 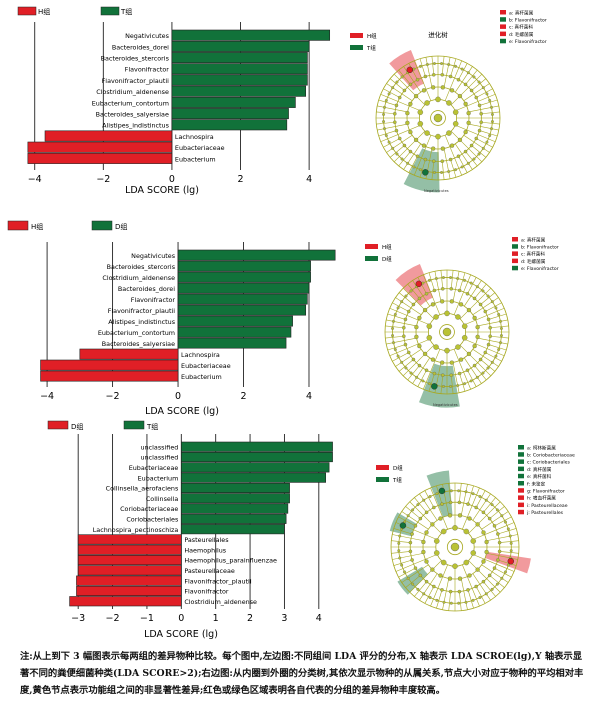 I want to click on x-tick-label: 0, so click(x=172, y=179).